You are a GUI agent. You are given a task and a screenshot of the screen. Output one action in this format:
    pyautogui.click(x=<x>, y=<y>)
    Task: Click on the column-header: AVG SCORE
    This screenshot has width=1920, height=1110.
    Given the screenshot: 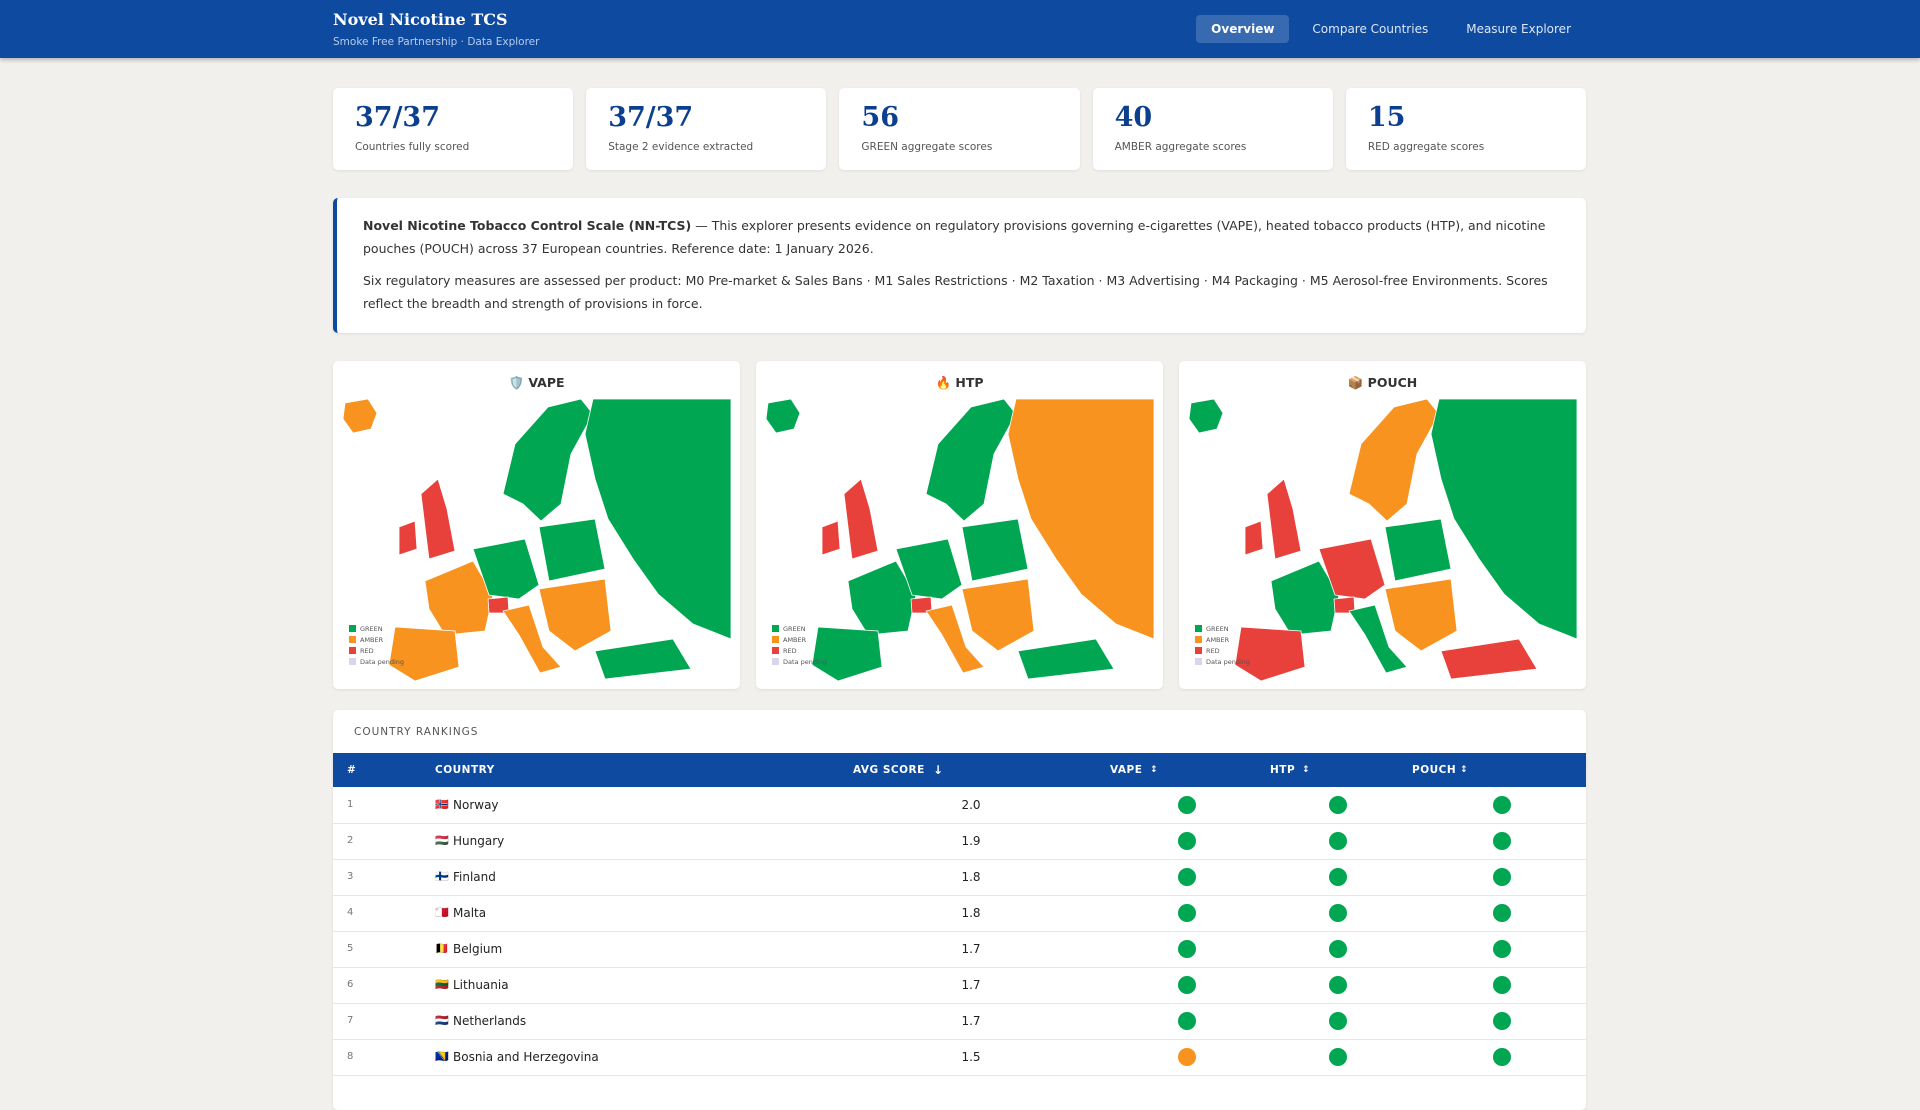 What is the action you would take?
    pyautogui.click(x=889, y=770)
    